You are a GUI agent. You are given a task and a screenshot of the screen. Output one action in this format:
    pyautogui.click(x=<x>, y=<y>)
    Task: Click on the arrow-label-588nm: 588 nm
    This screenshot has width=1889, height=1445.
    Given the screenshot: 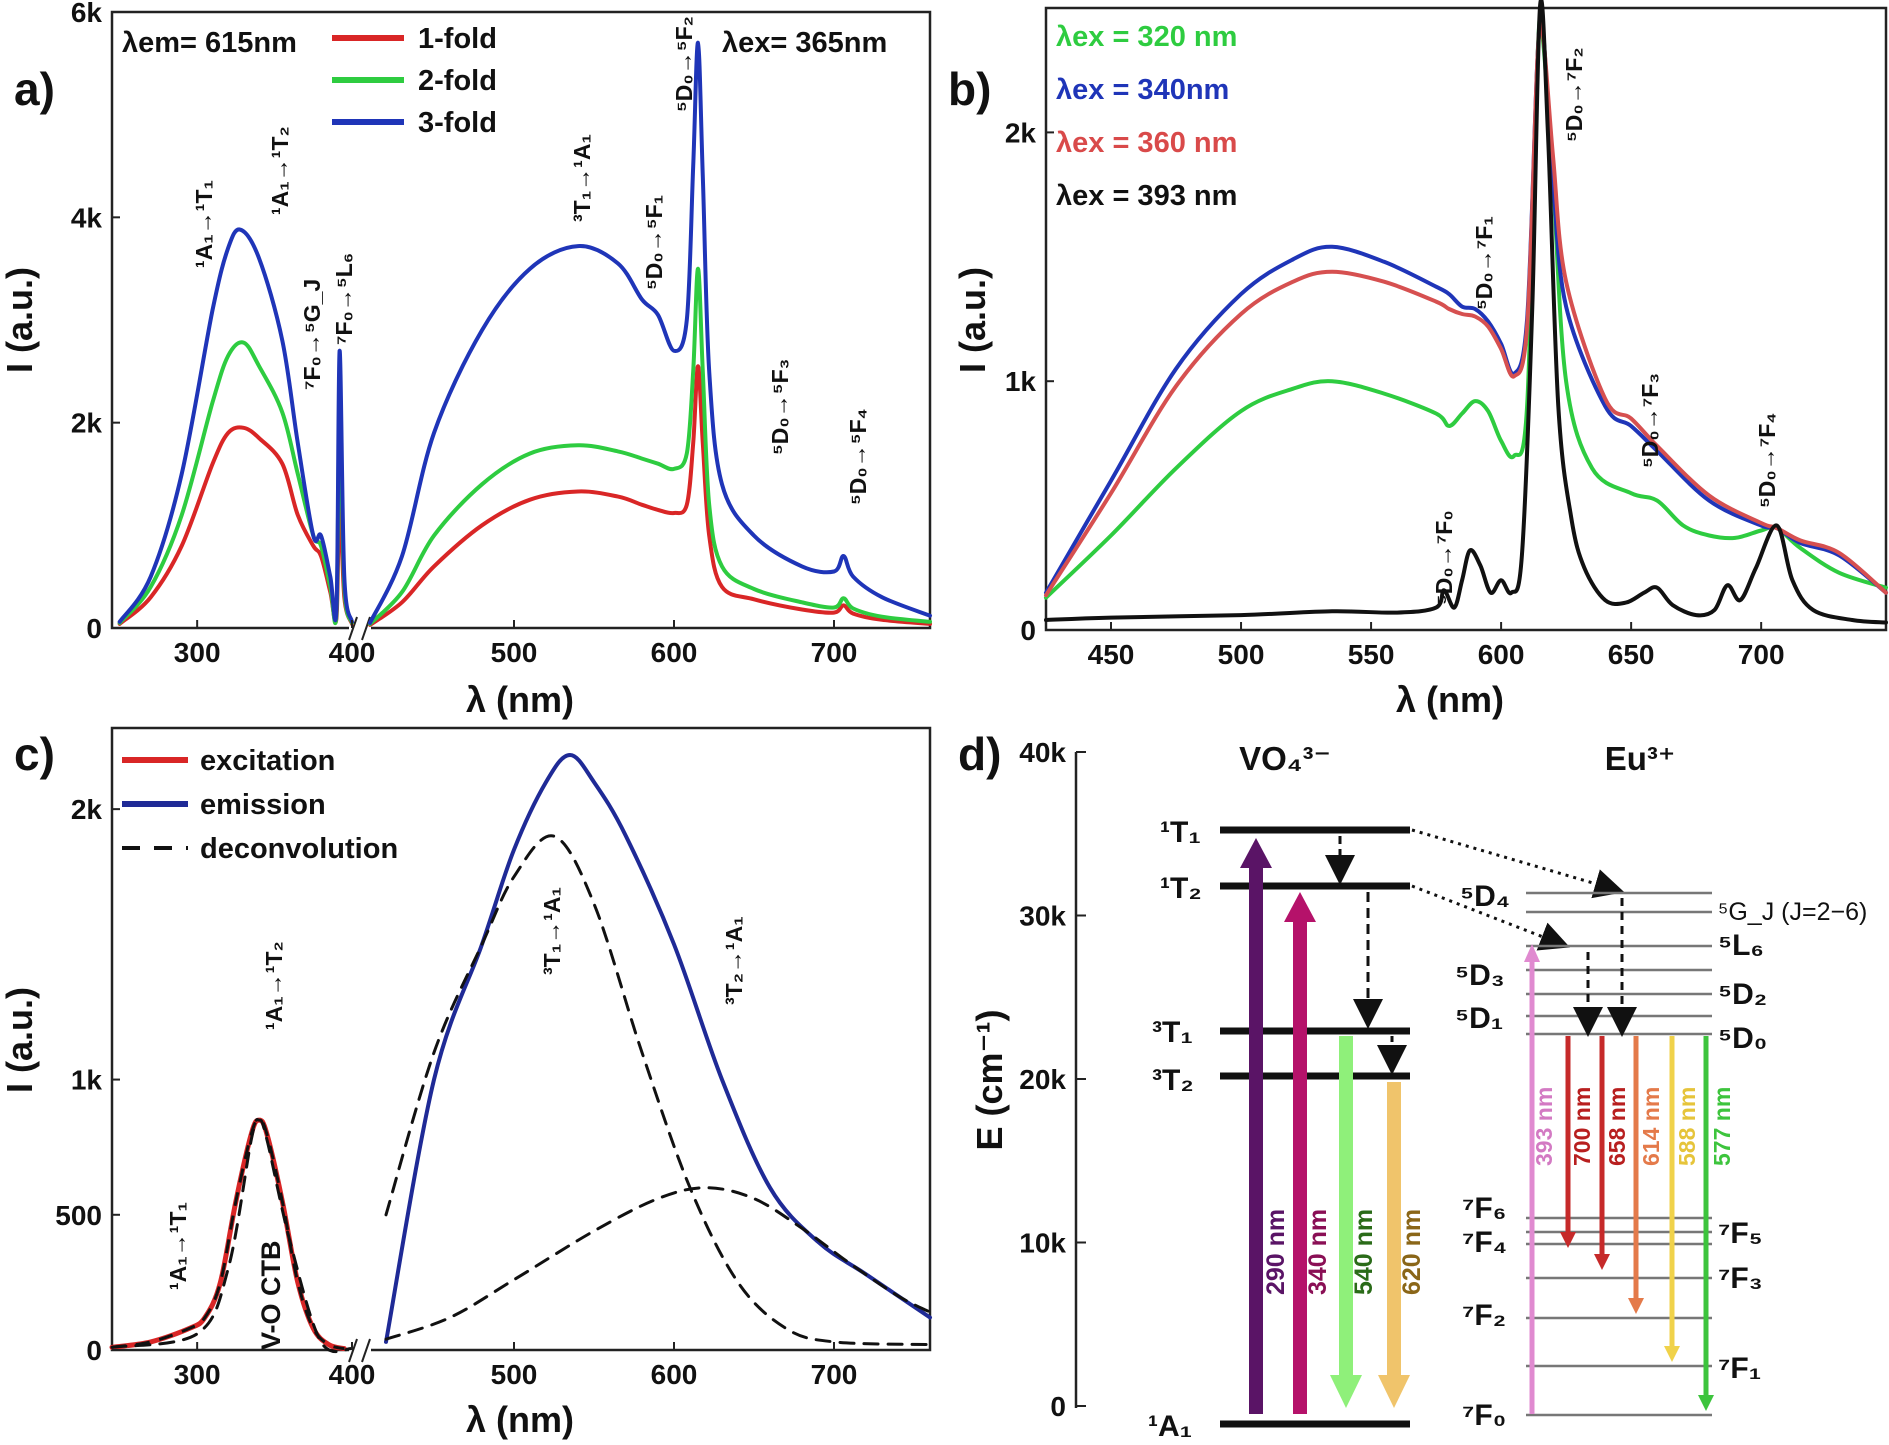 What is the action you would take?
    pyautogui.click(x=1687, y=1126)
    